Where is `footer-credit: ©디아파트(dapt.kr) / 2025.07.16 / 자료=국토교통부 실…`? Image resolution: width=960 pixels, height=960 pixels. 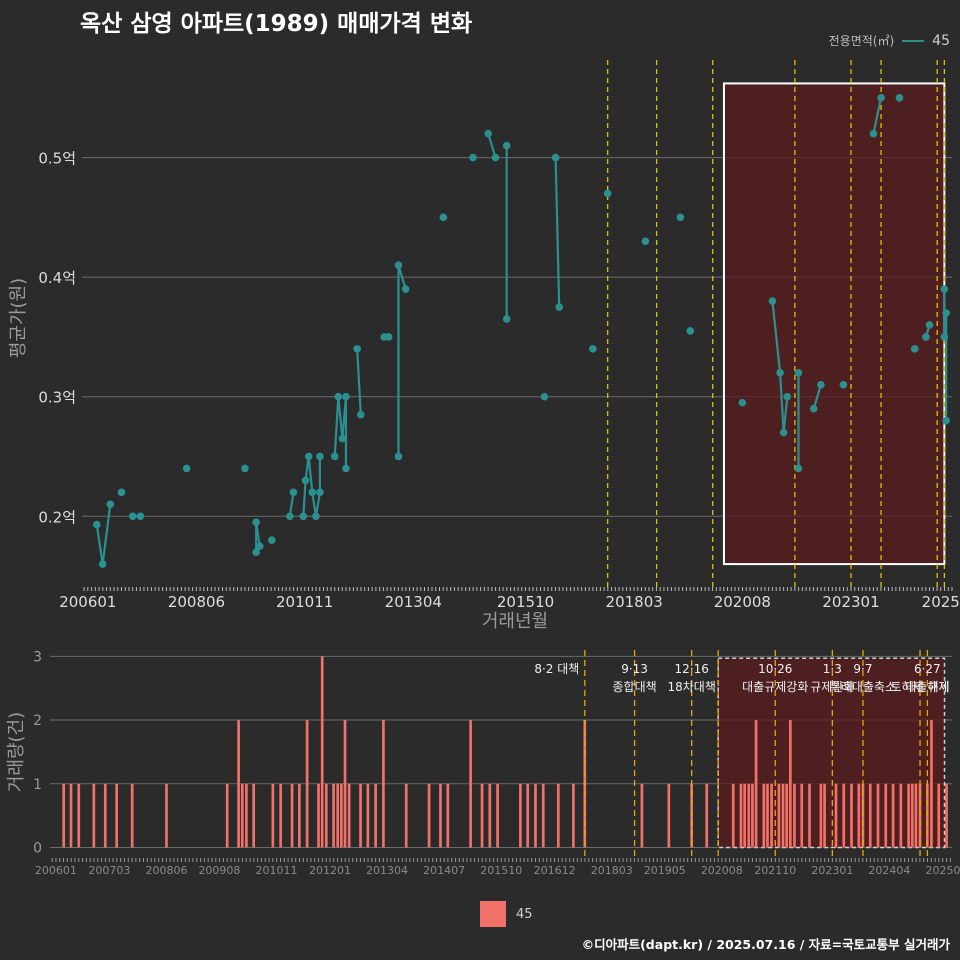
footer-credit: ©디아파트(dapt.kr) / 2025.07.16 / 자료=국토교통부 실… is located at coordinates (765, 944).